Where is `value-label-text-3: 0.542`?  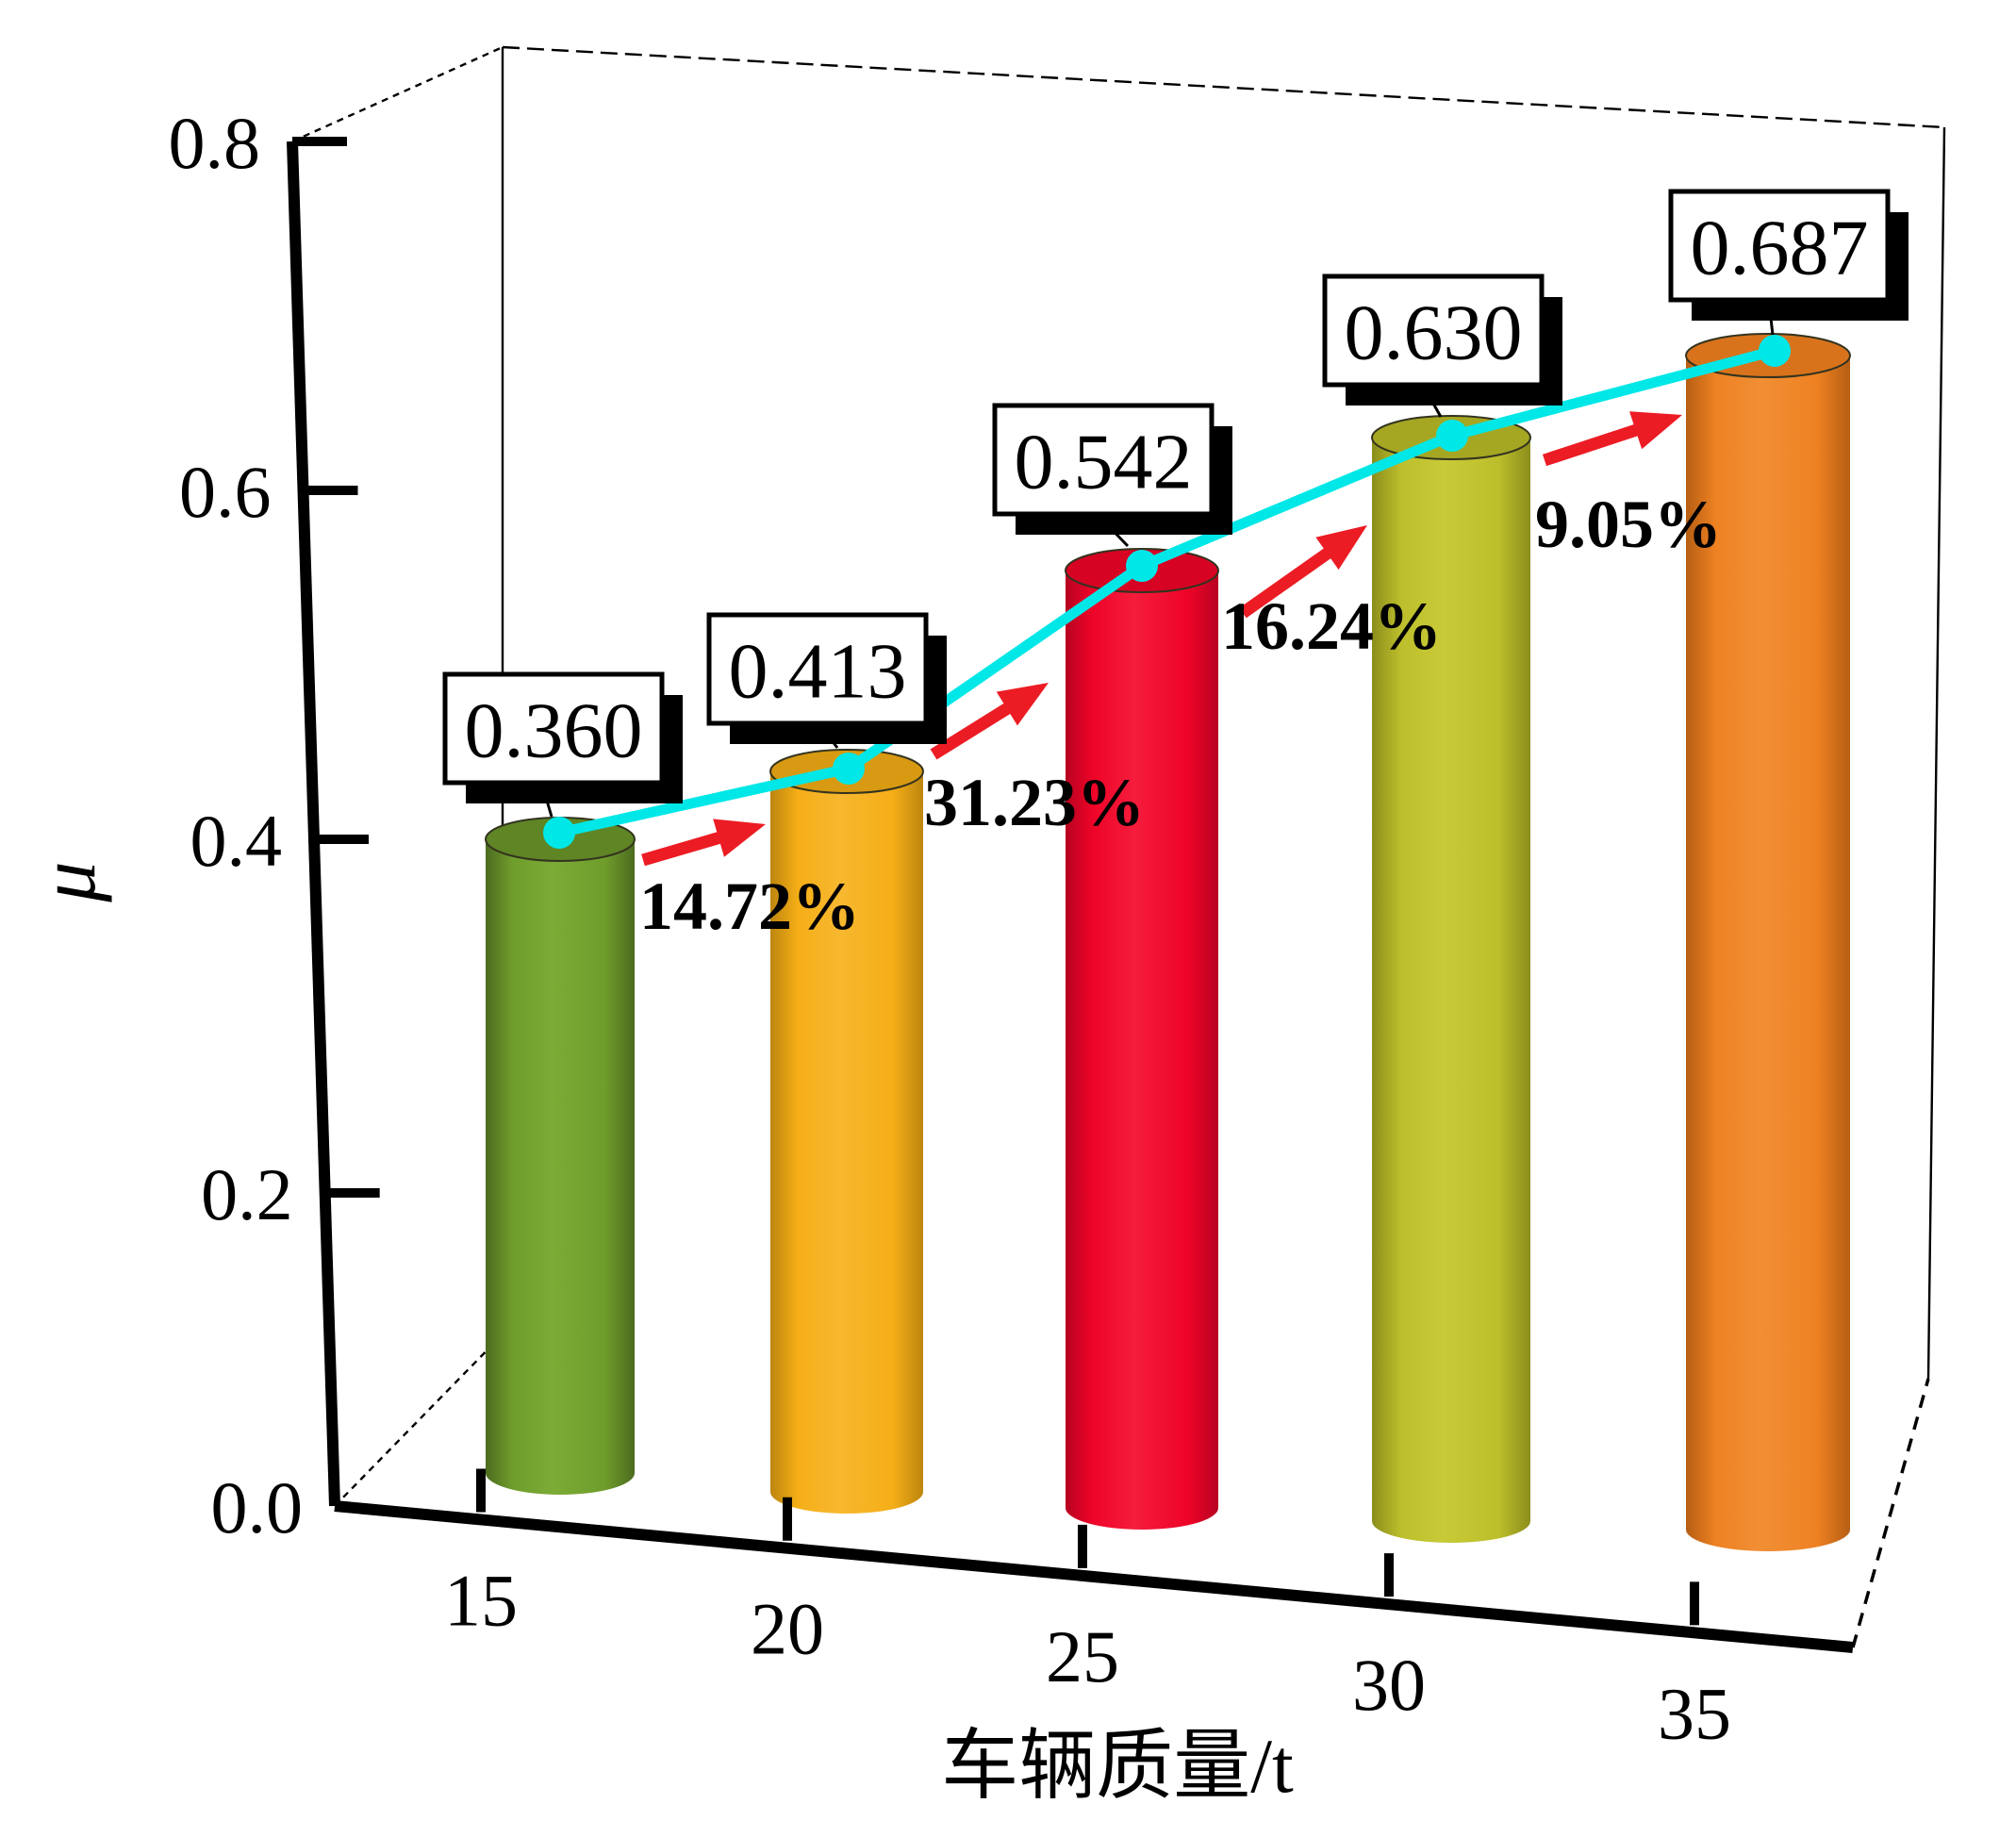 value-label-text-3: 0.542 is located at coordinates (1104, 462).